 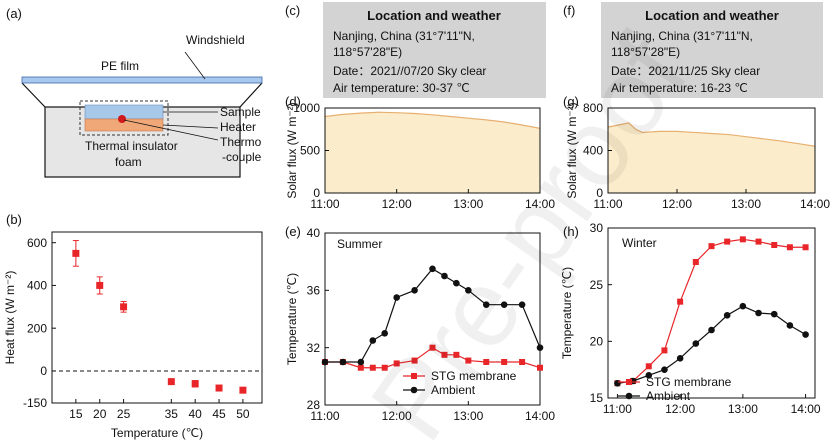 I want to click on y-axis-label: Heat flux (W m⁻²), so click(x=10, y=318).